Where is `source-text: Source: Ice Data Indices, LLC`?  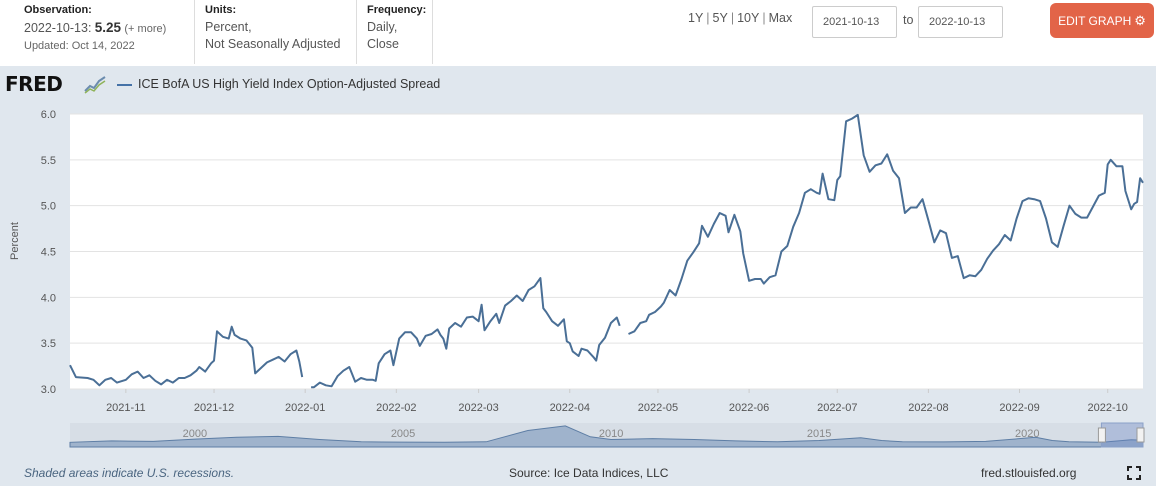
source-text: Source: Ice Data Indices, LLC is located at coordinates (589, 473).